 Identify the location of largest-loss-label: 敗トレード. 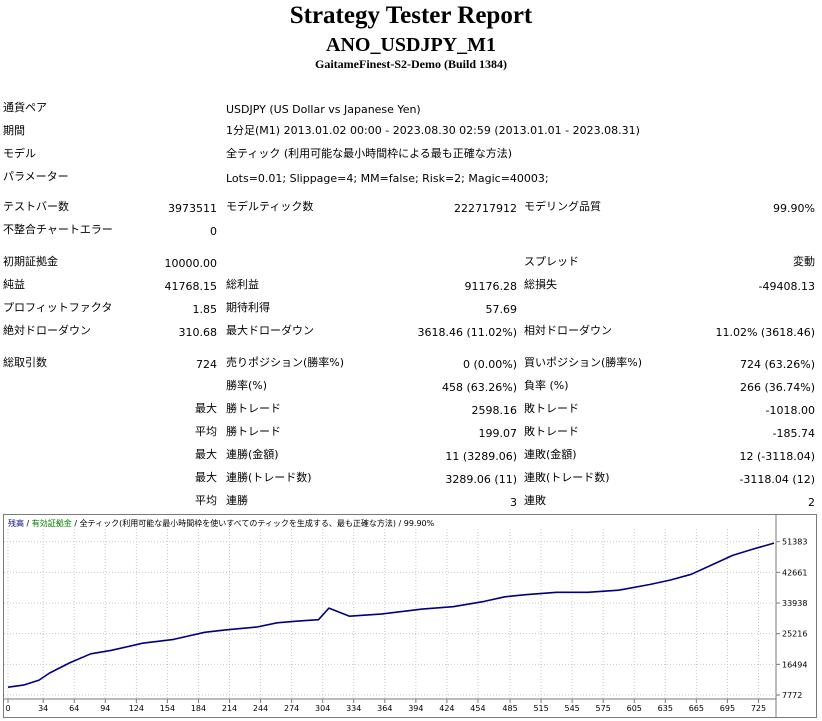
(551, 408).